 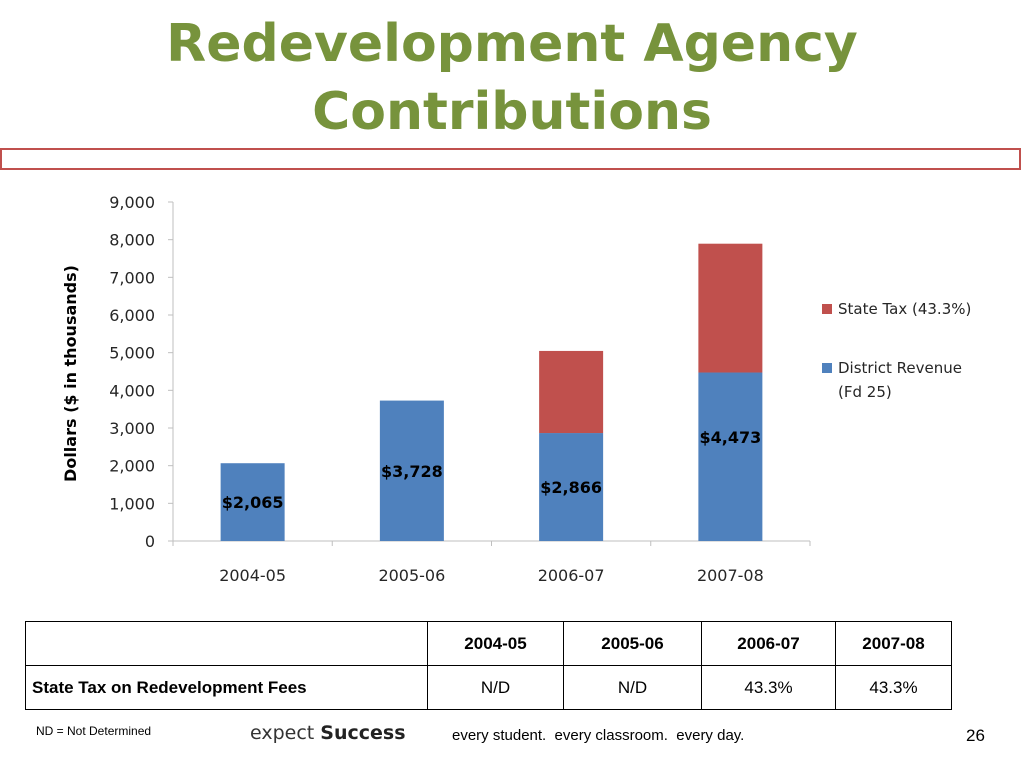 I want to click on data-label: $2,065, so click(x=253, y=502).